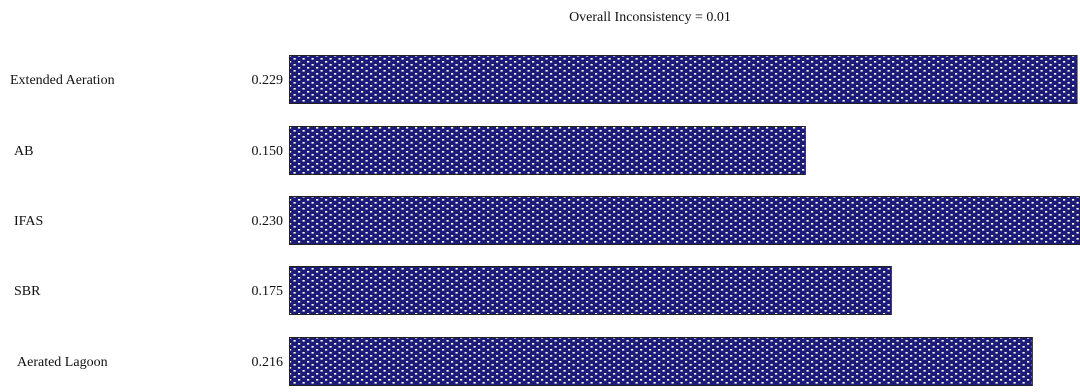 This screenshot has width=1080, height=392. I want to click on value-label: 0.175, so click(268, 291).